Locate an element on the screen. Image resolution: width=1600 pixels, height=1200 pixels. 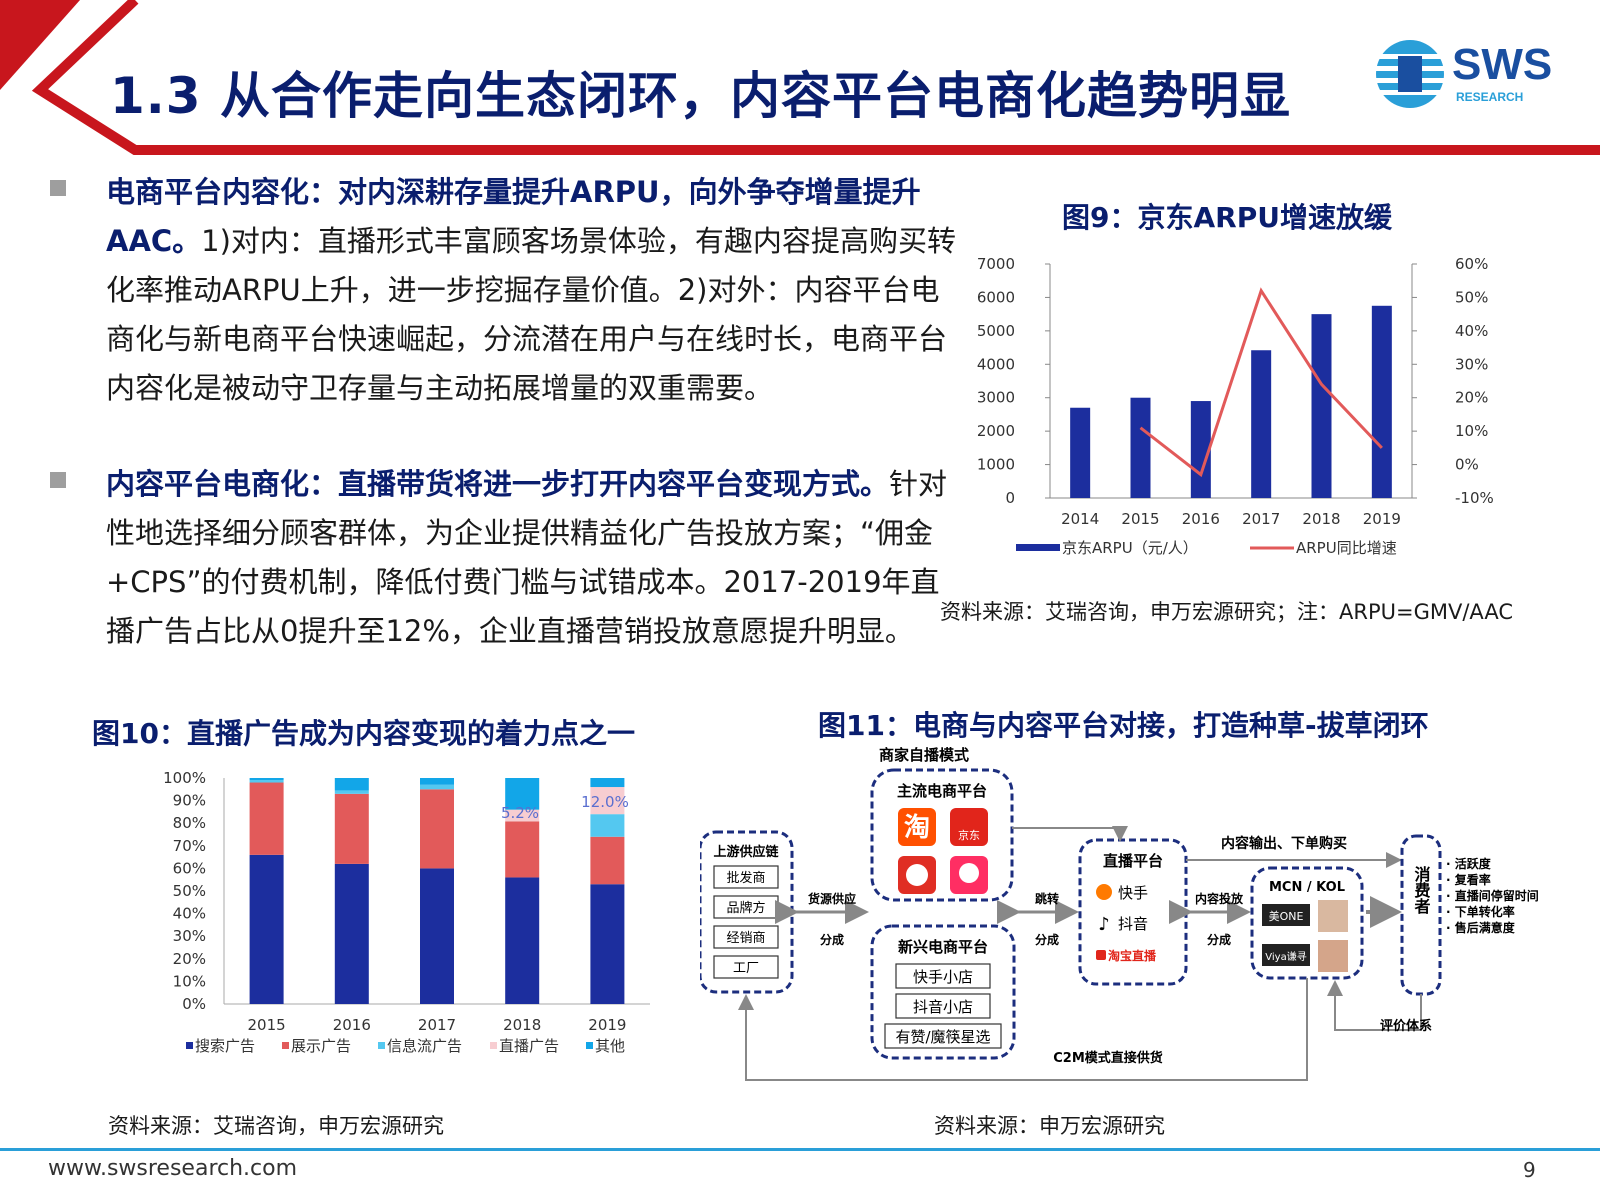
fig9-left-tick: 1000 is located at coordinates (996, 465).